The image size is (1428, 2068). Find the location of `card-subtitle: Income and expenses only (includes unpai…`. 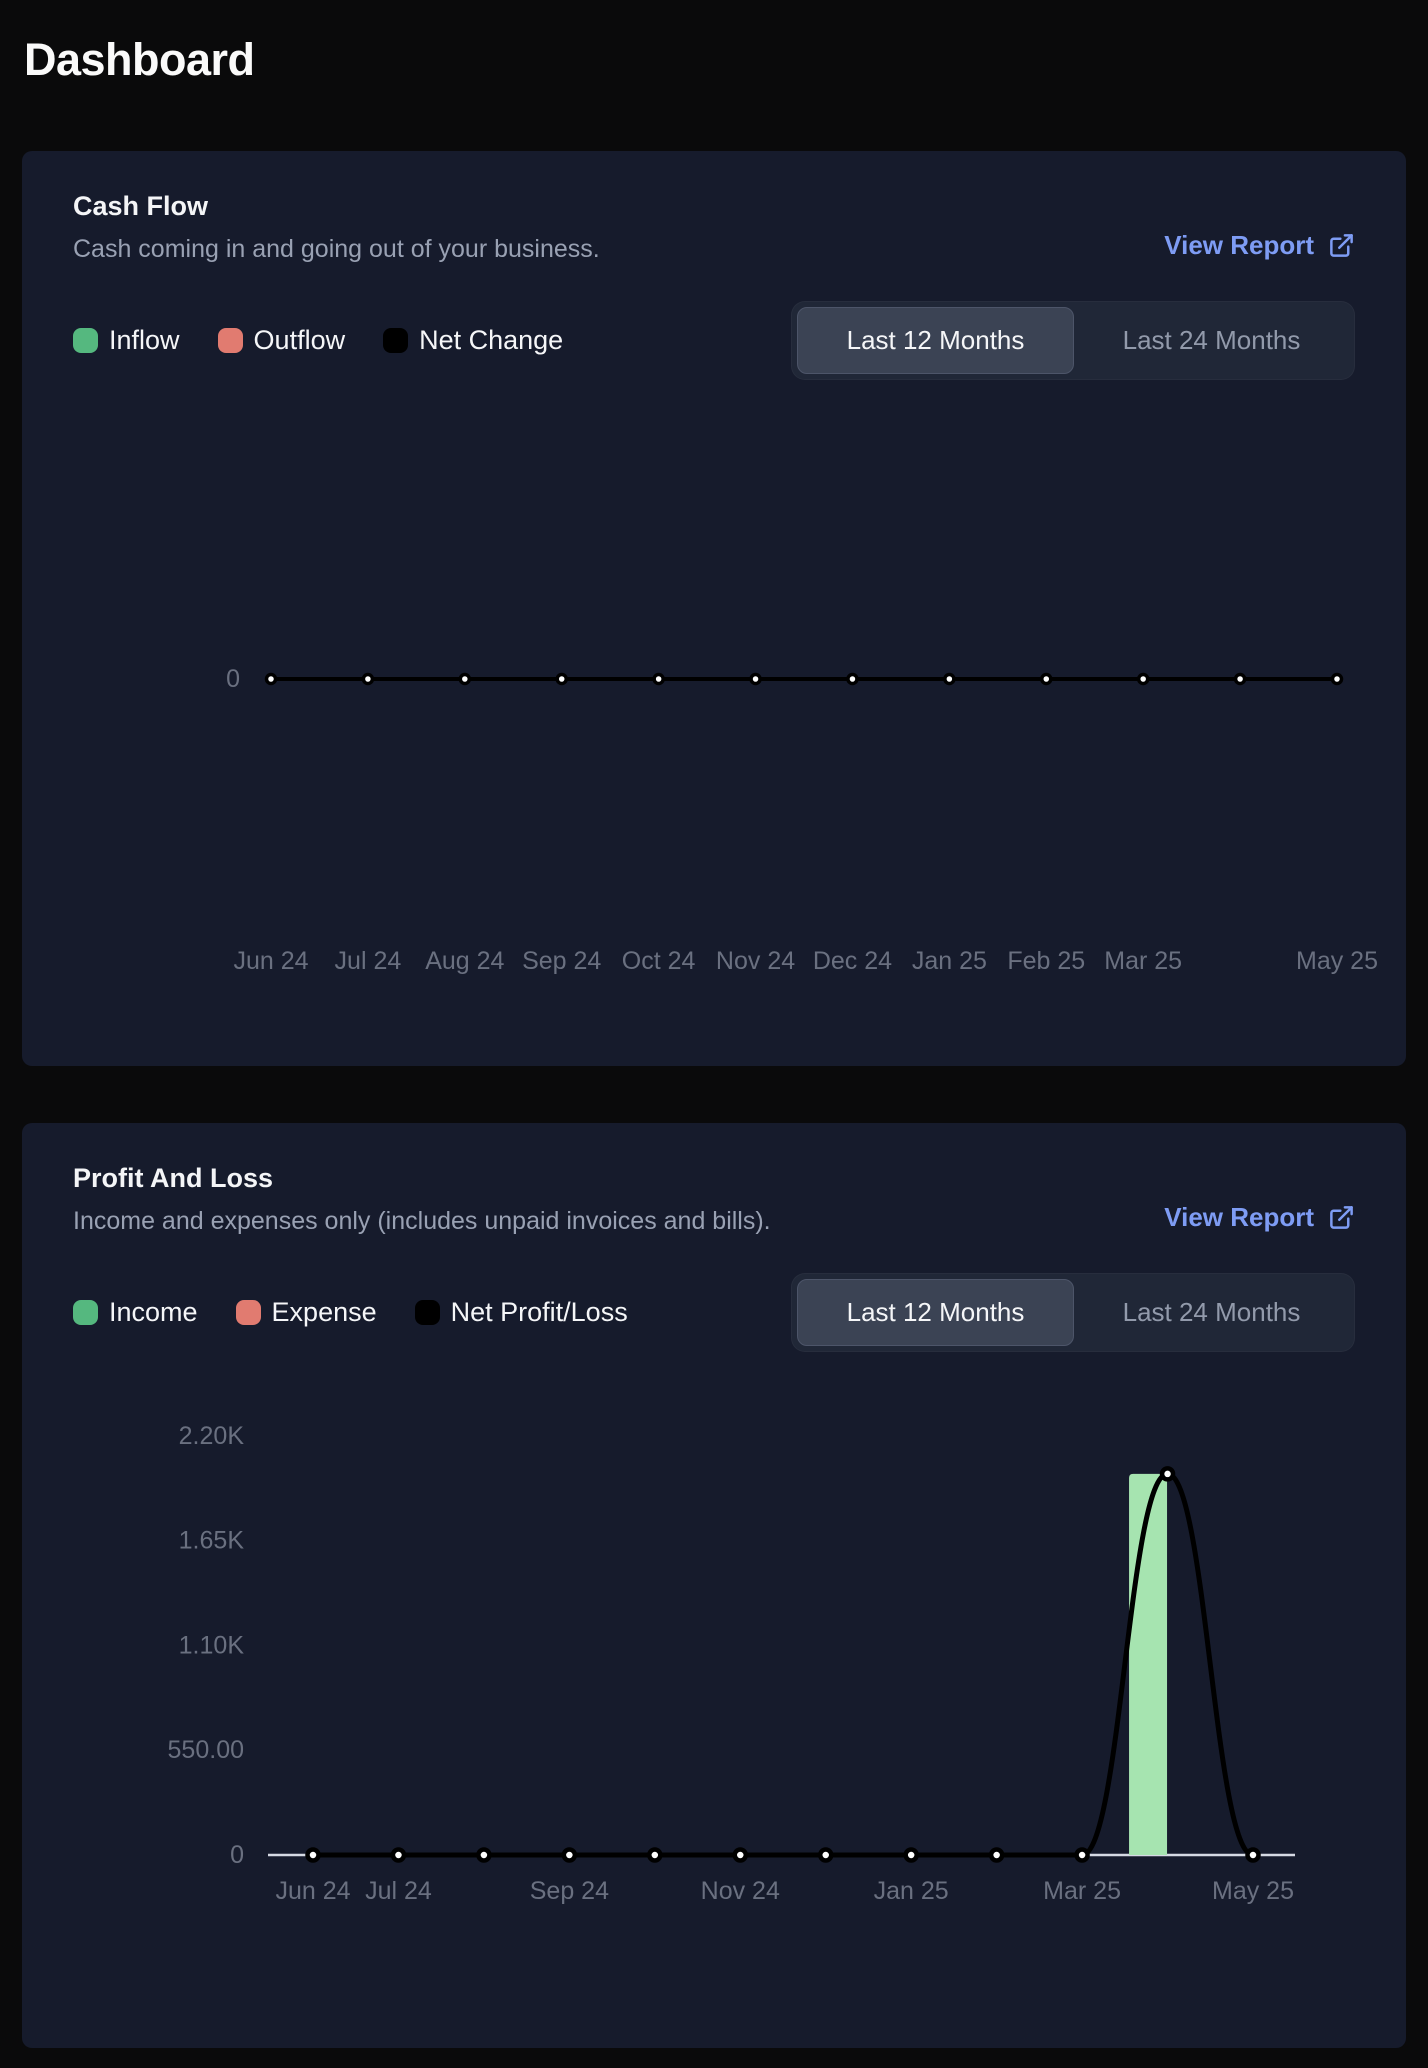

card-subtitle: Income and expenses only (includes unpai… is located at coordinates (422, 1221).